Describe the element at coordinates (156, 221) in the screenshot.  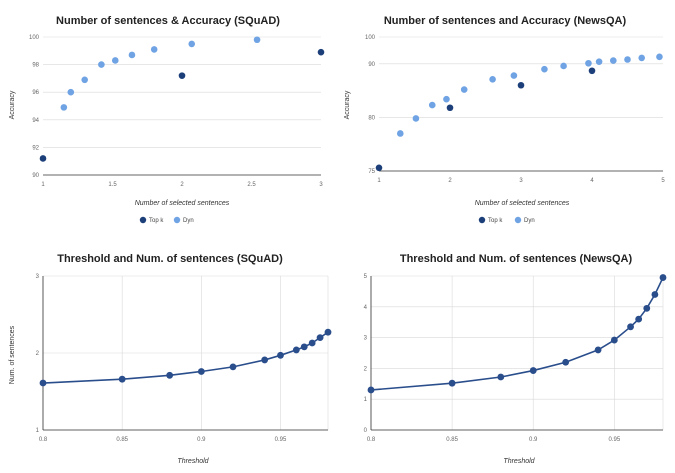
I see `legend-label-topk: Top k` at that location.